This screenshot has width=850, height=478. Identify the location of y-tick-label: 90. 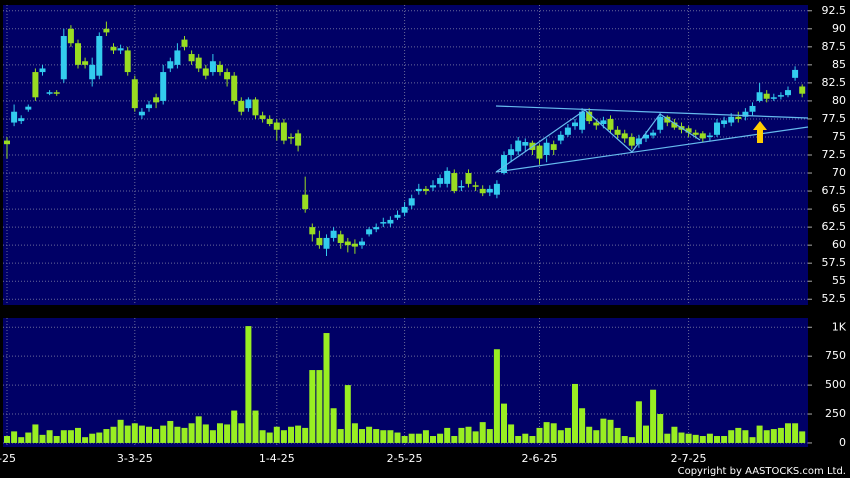
(839, 28).